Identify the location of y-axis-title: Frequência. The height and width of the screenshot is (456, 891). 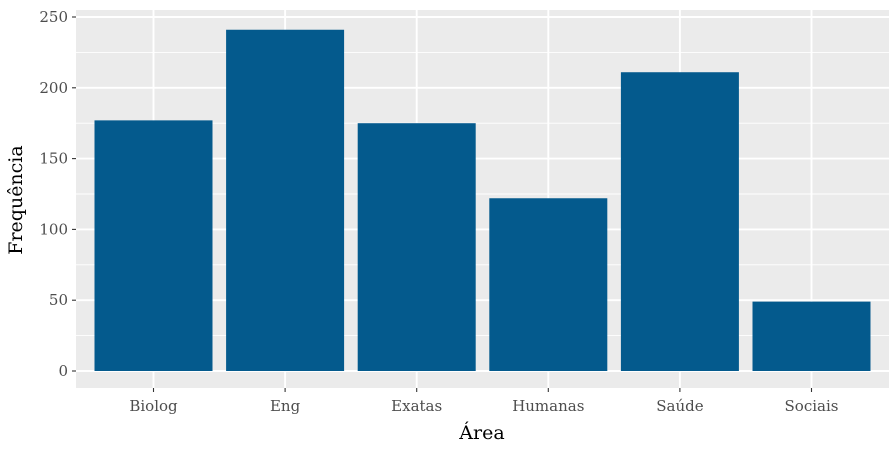
(16, 199).